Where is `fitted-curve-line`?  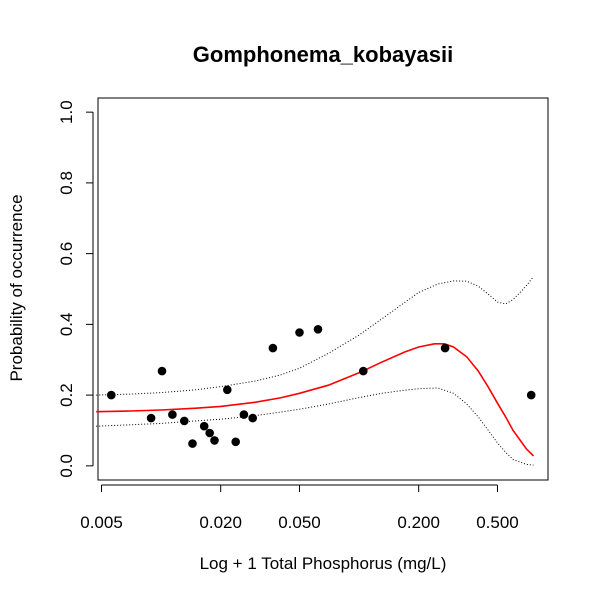 fitted-curve-line is located at coordinates (315, 400).